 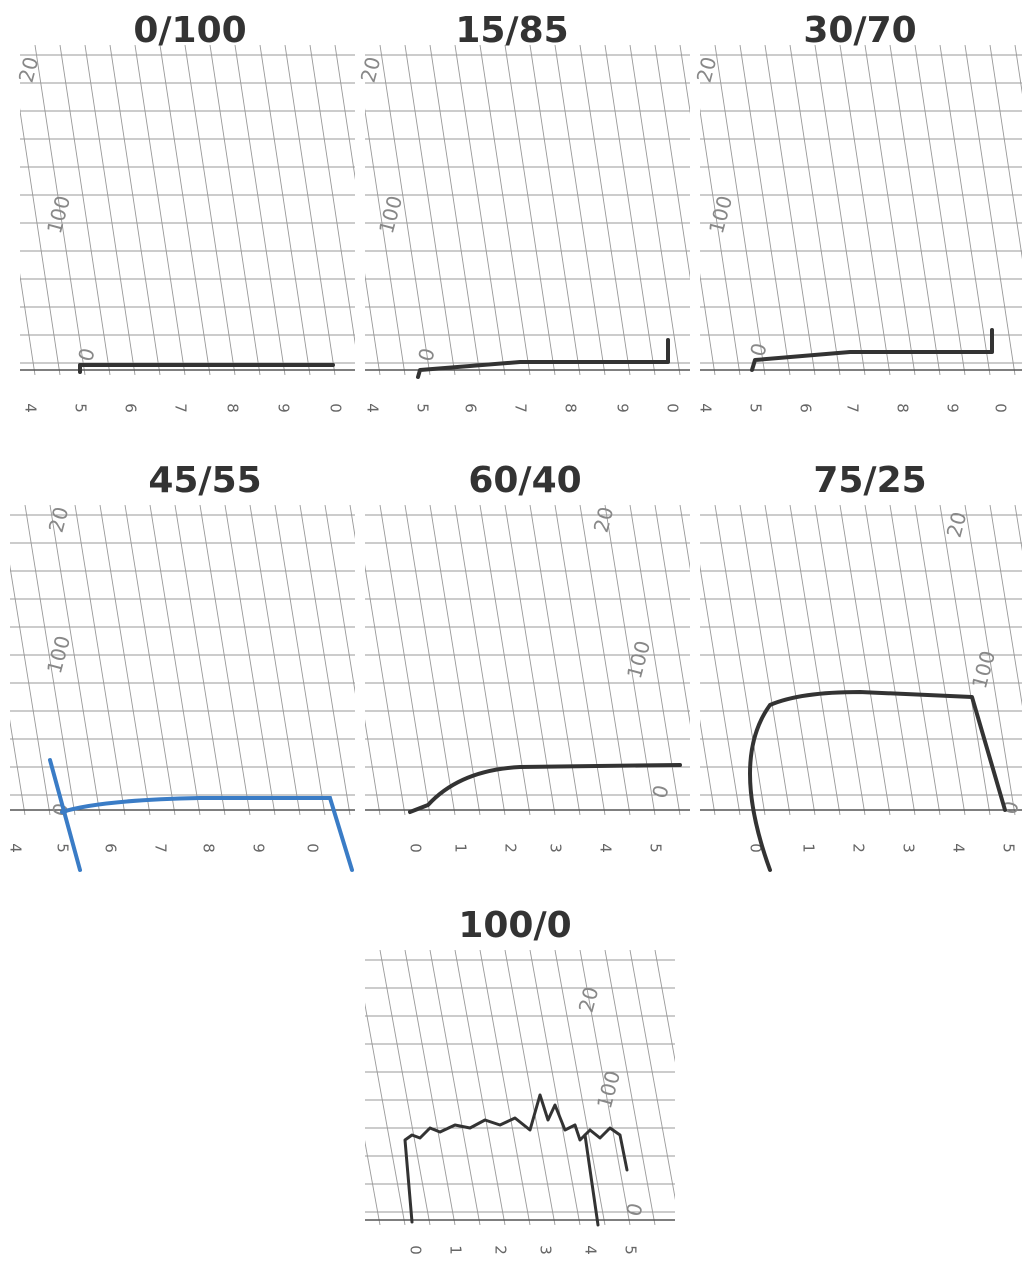 What do you see at coordinates (869, 480) in the screenshot?
I see `panel-title: 75/25` at bounding box center [869, 480].